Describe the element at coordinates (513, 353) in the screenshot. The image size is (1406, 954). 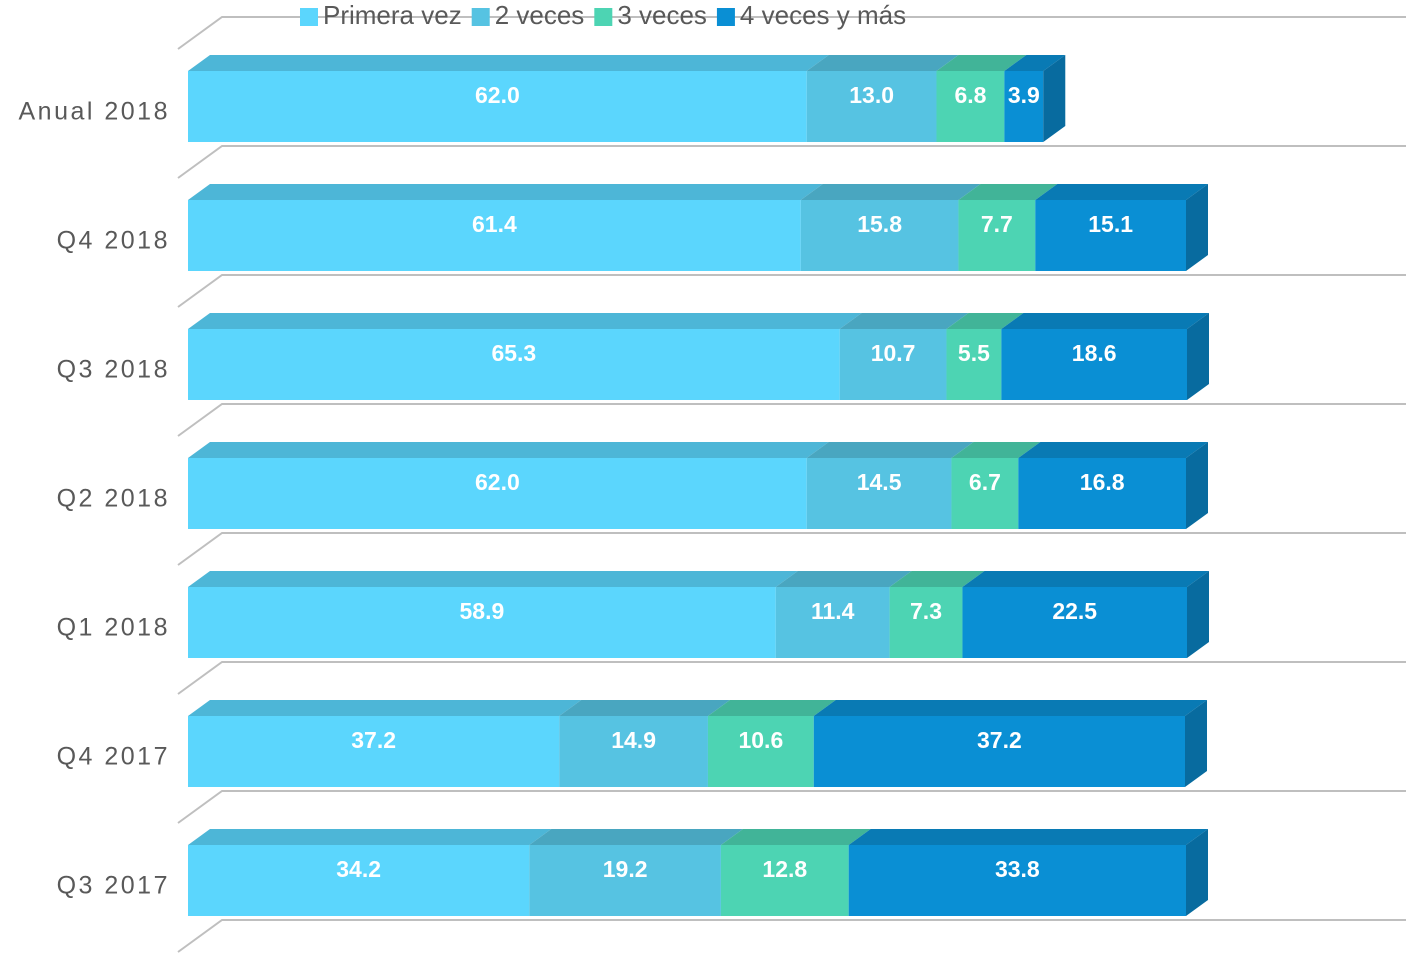
I see `value-label: 65.3` at that location.